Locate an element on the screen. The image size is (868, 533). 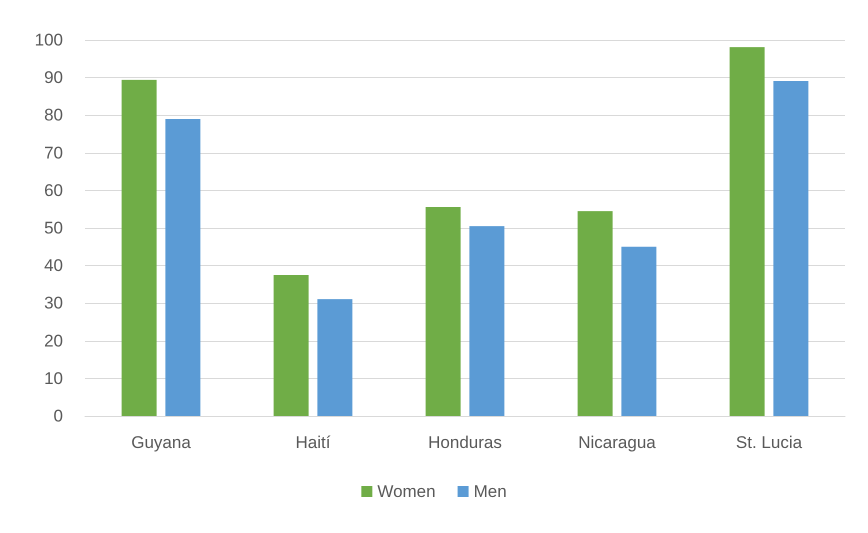
y-tick-label: 50 is located at coordinates (53, 228).